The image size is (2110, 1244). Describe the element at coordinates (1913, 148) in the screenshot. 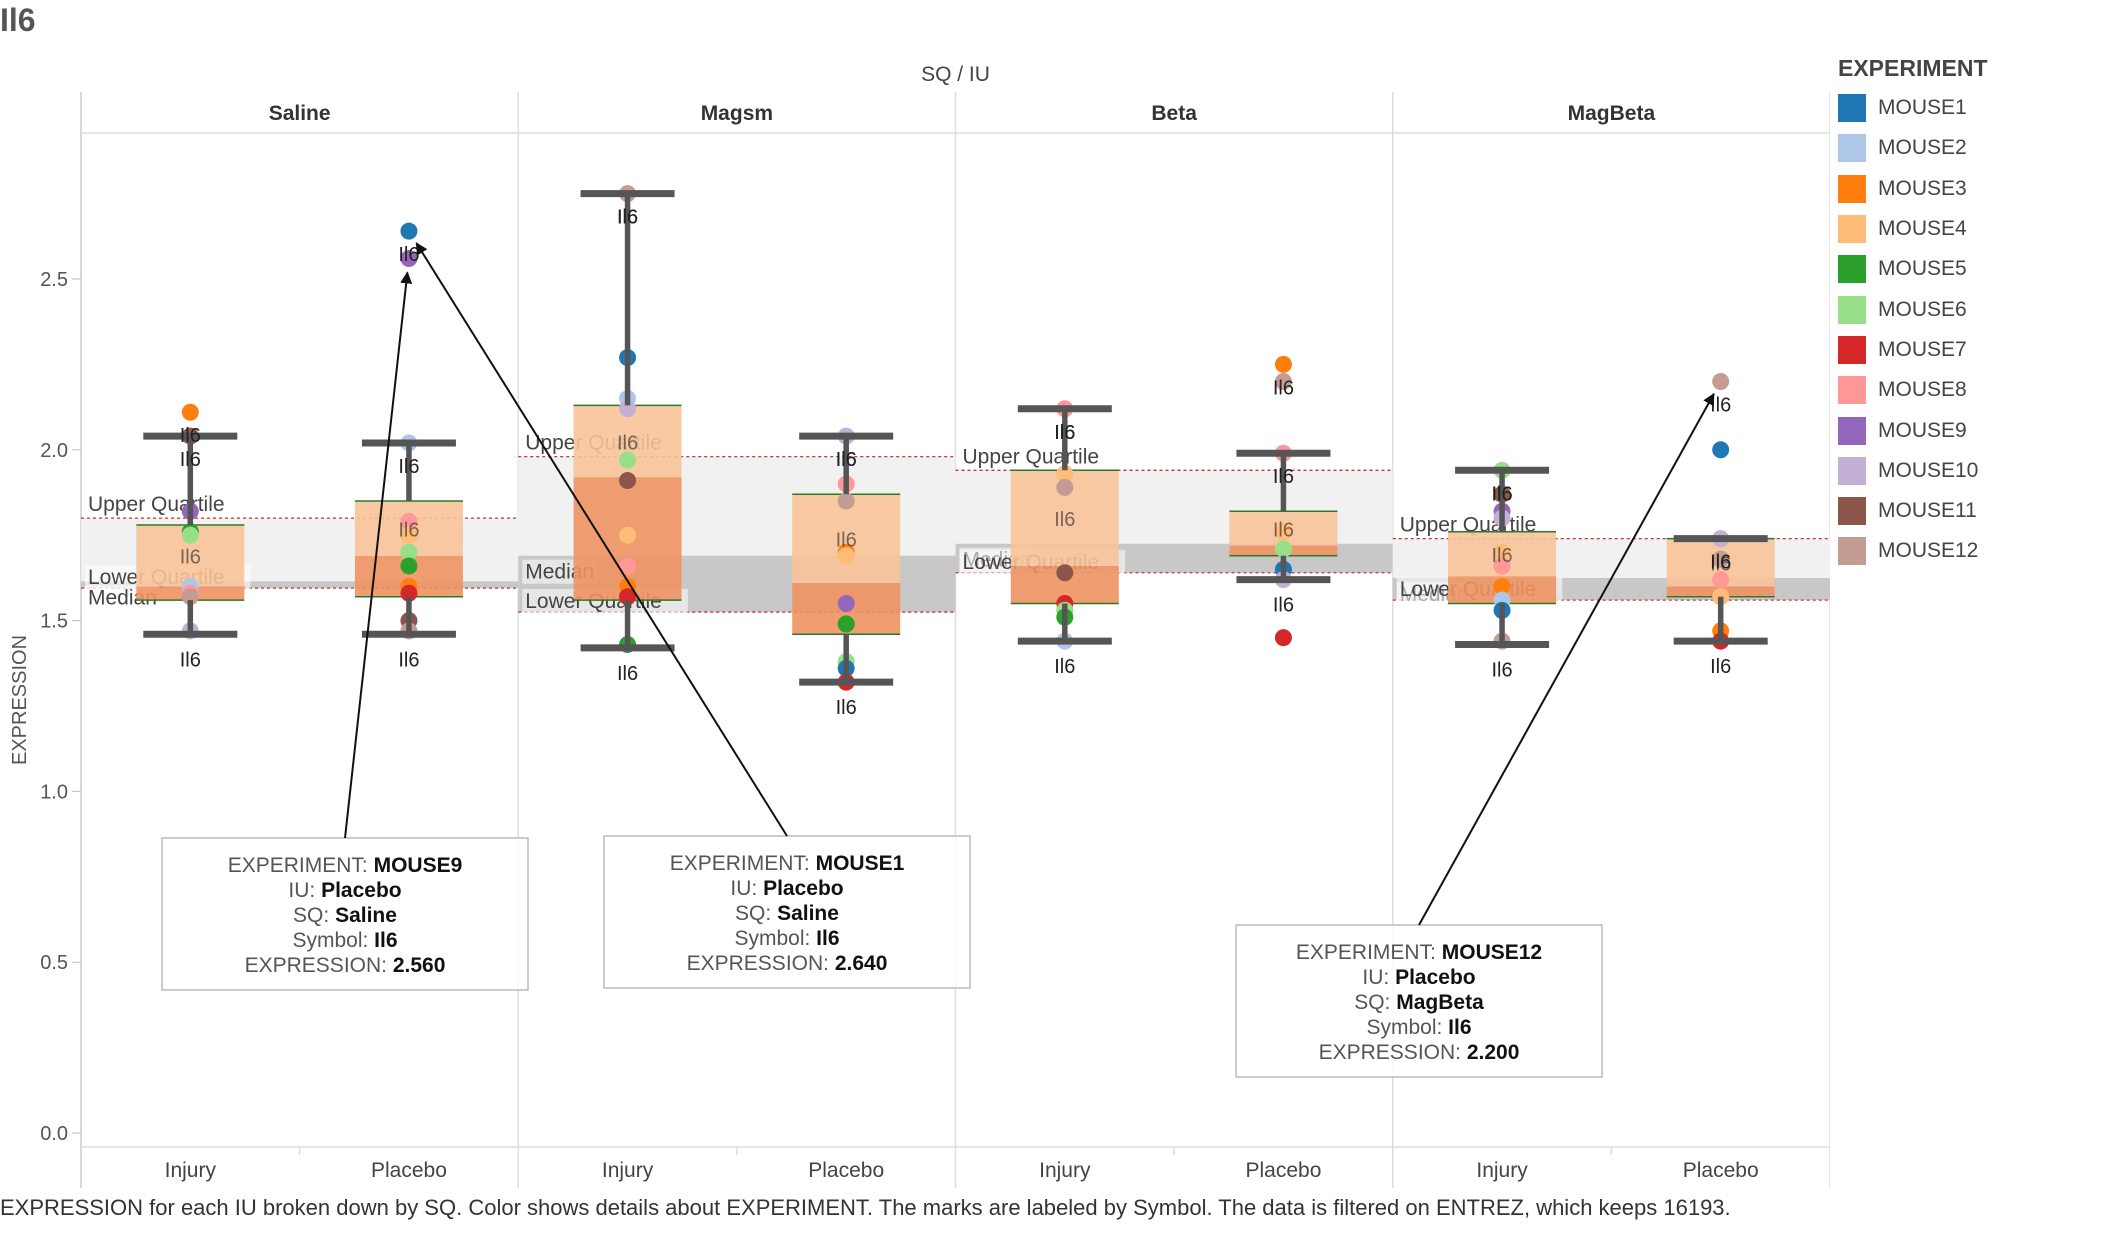

I see `legend-item-mouse2: MOUSE2` at that location.